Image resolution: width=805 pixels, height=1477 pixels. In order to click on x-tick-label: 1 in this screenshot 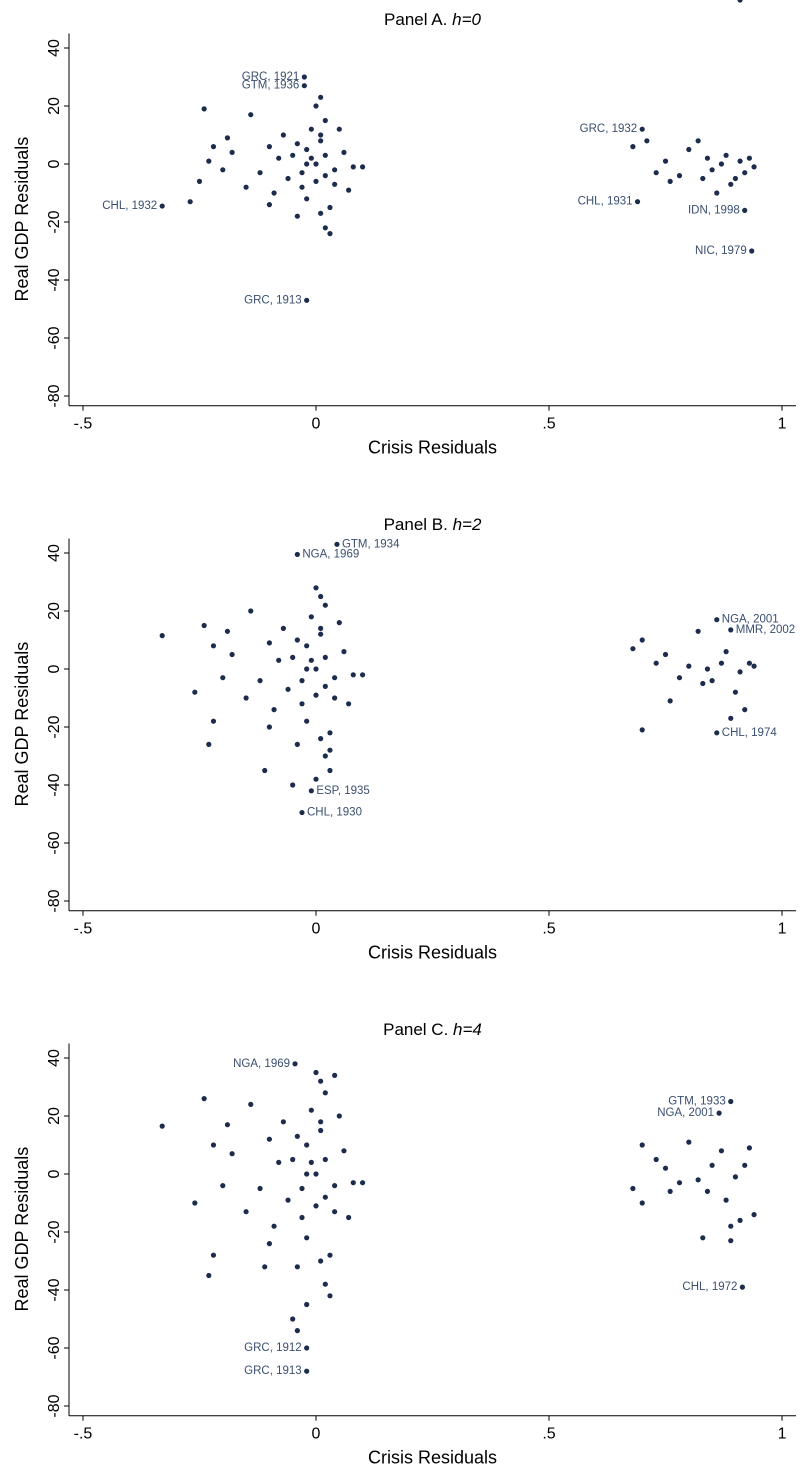, I will do `click(782, 424)`.